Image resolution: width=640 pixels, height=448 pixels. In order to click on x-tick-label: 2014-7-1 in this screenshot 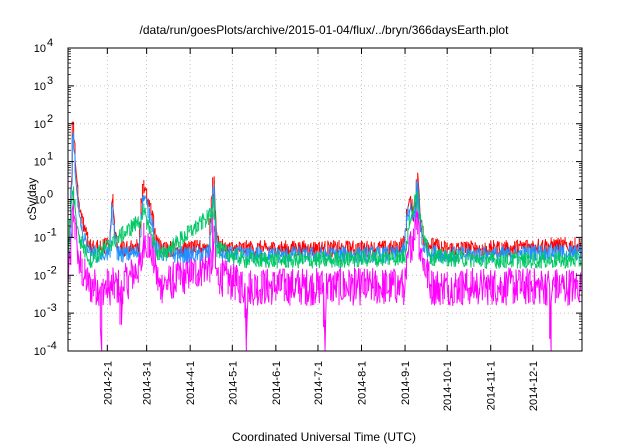, I will do `click(319, 383)`.